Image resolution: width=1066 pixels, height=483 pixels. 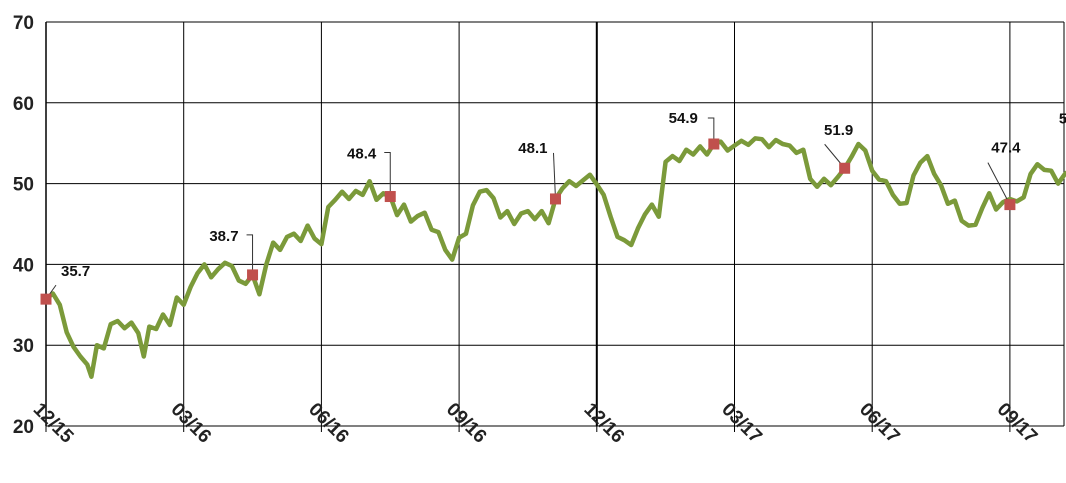 What do you see at coordinates (23, 185) in the screenshot?
I see `y-tick-label: 50` at bounding box center [23, 185].